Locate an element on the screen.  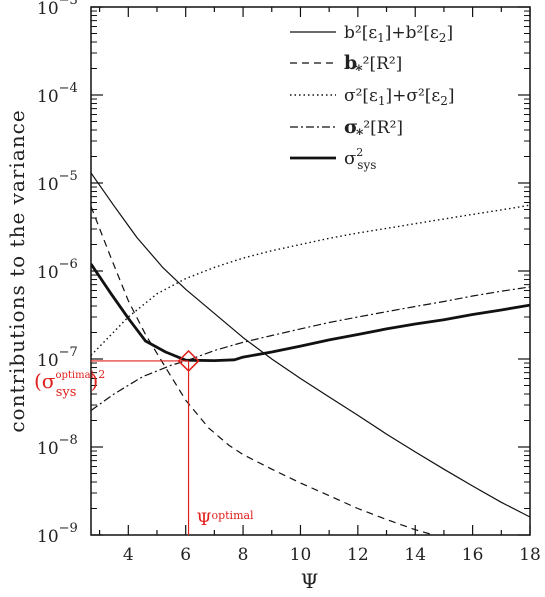
x-tick-label: 10 is located at coordinates (301, 555).